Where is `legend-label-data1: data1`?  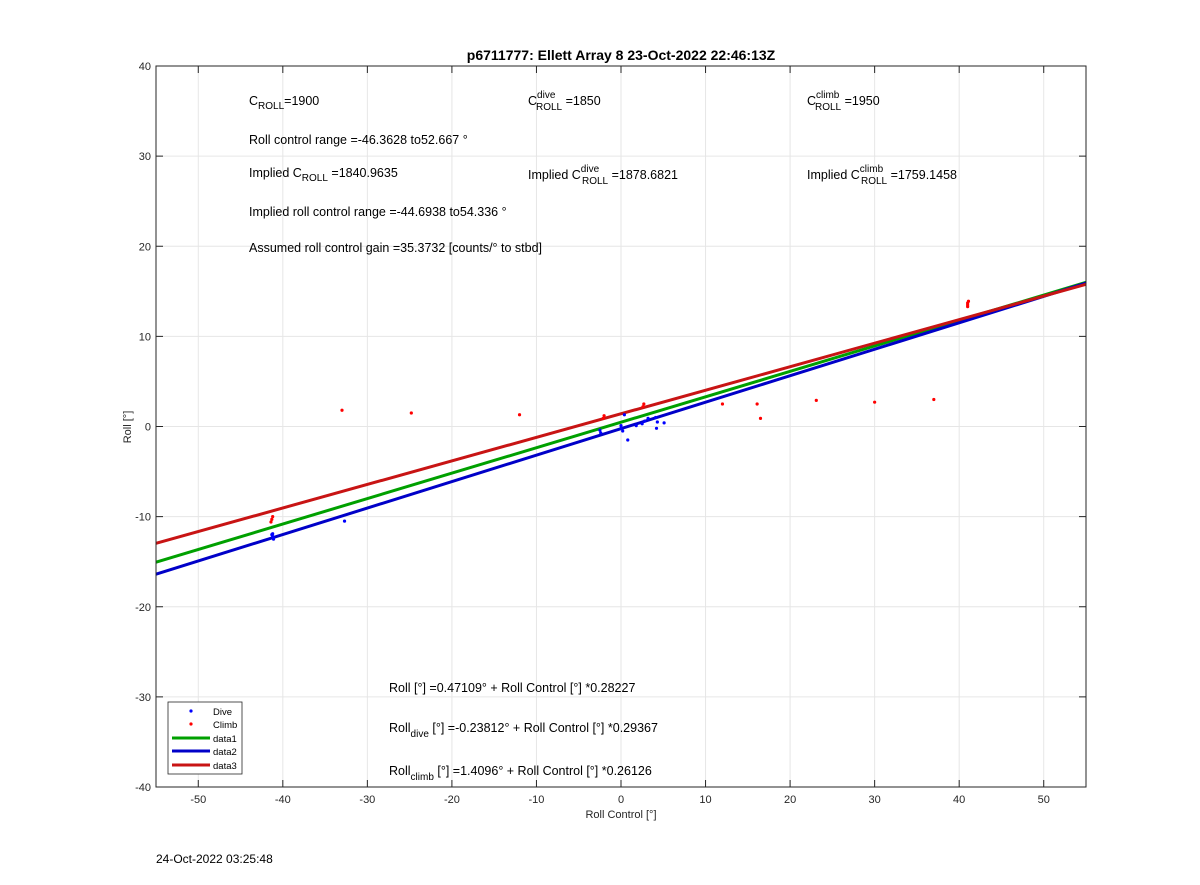 legend-label-data1: data1 is located at coordinates (225, 739).